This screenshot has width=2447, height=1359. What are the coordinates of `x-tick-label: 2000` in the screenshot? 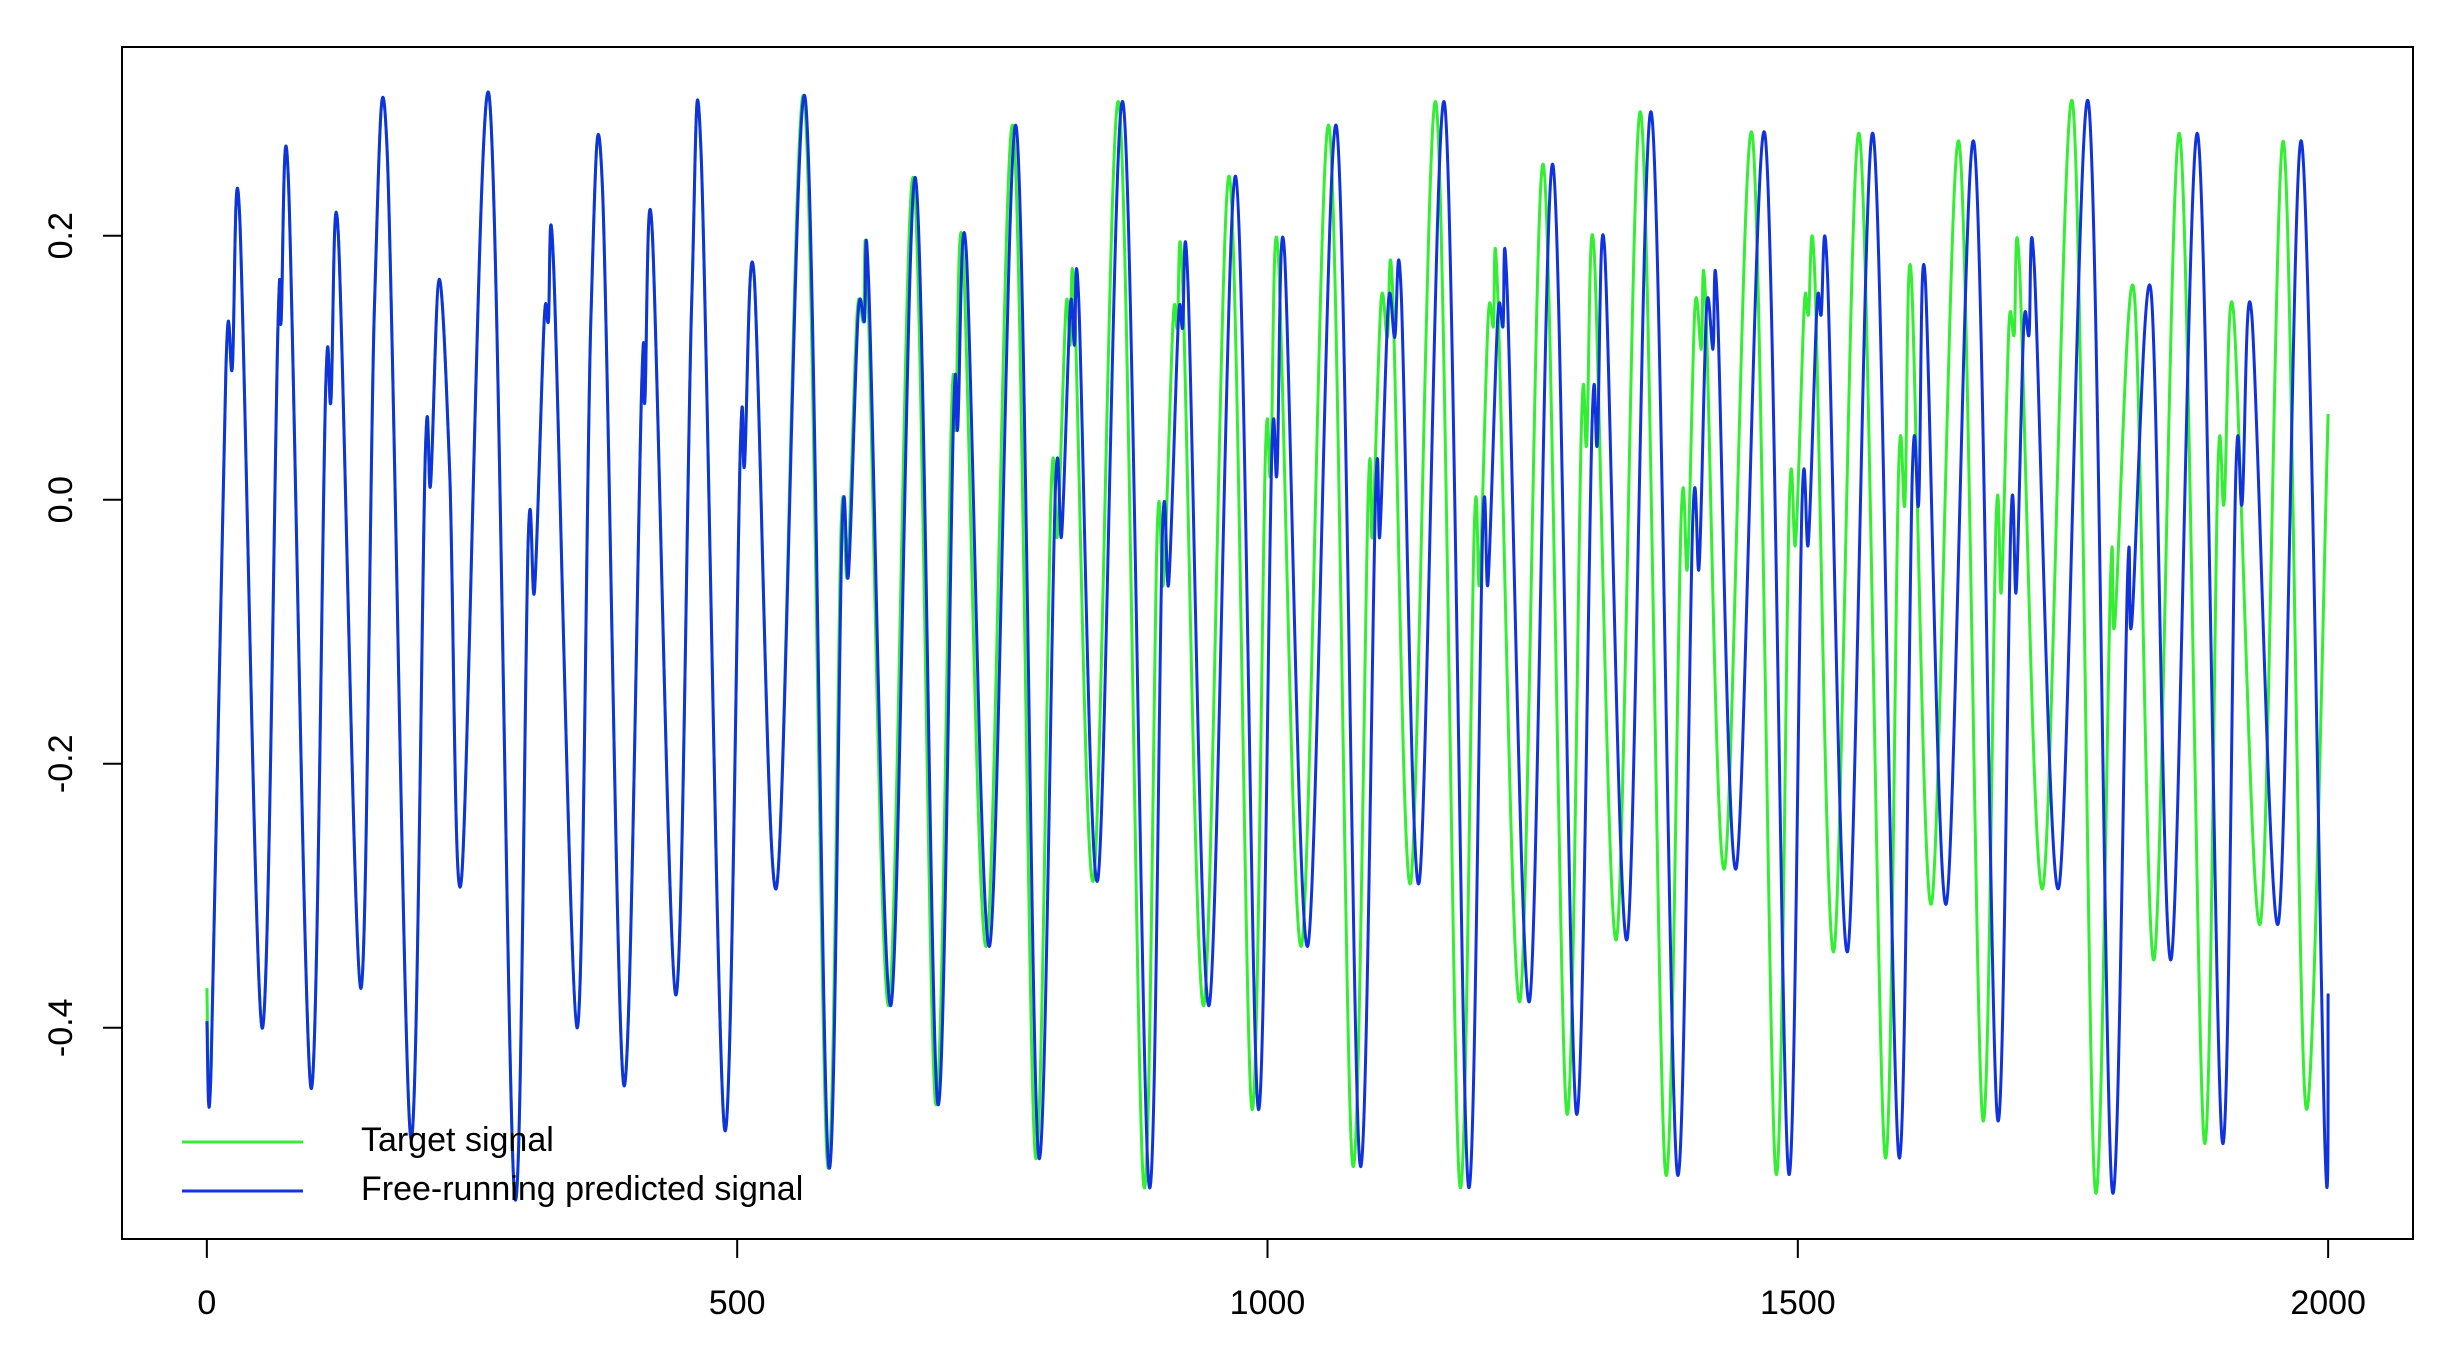 It's located at (2328, 1303).